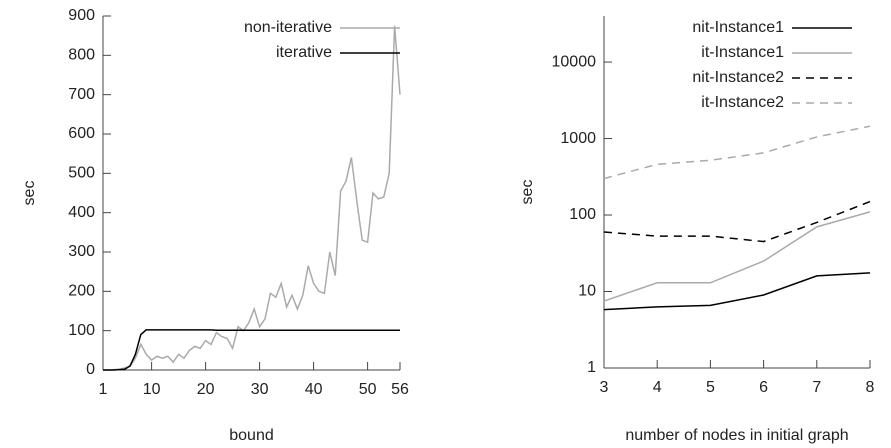 This screenshot has height=448, width=891. What do you see at coordinates (763, 387) in the screenshot?
I see `x-tick-label: 6` at bounding box center [763, 387].